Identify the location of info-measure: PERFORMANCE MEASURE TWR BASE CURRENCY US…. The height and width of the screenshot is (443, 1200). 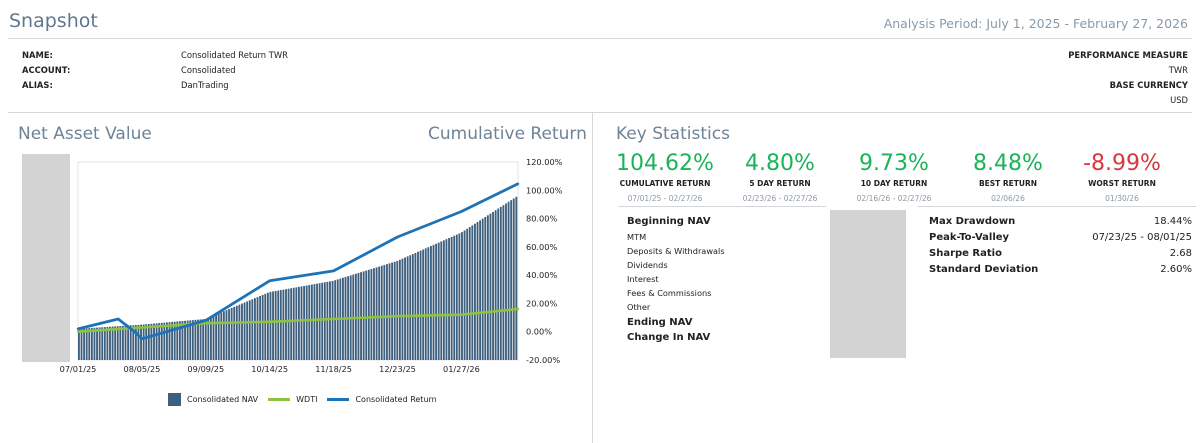
(1128, 78).